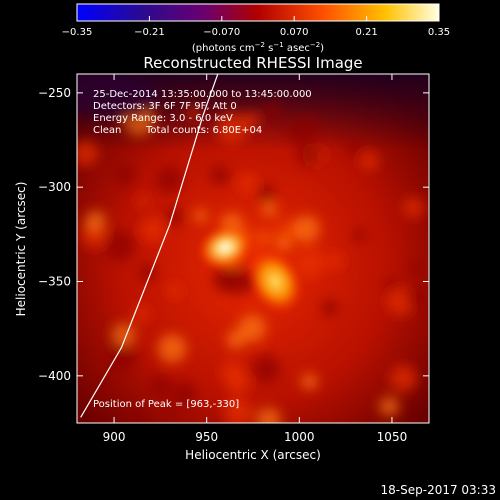 The image size is (500, 500). What do you see at coordinates (225, 247) in the screenshot?
I see `source-primary` at bounding box center [225, 247].